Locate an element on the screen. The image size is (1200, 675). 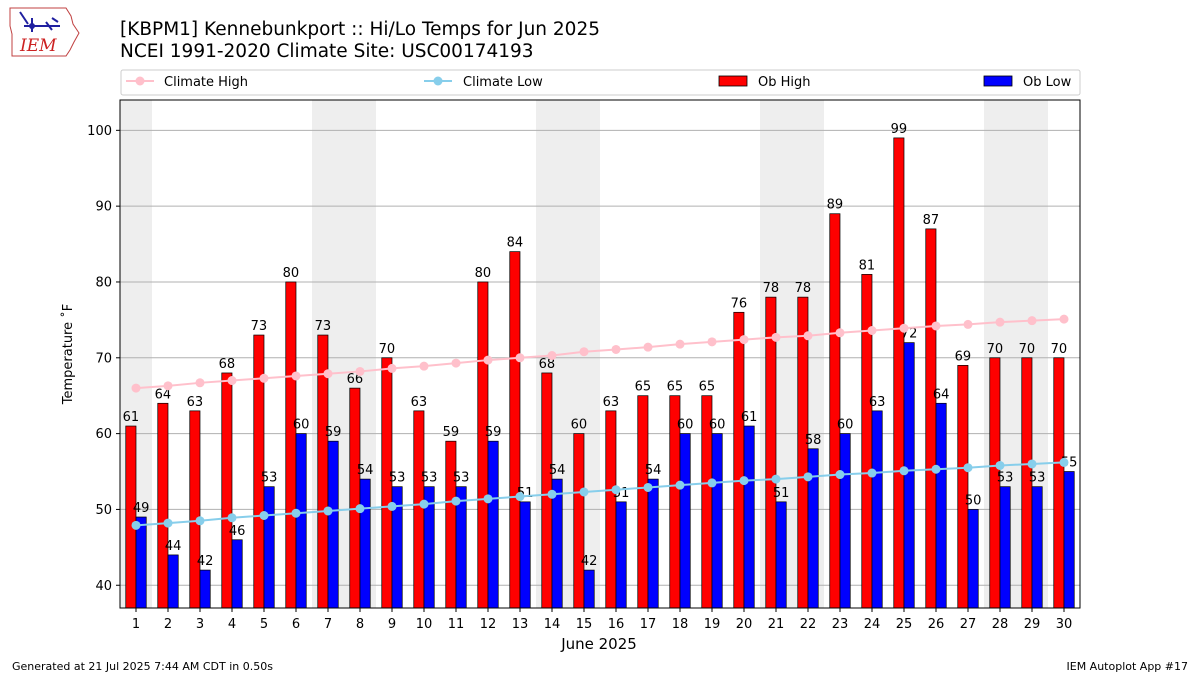
x-tick-label: 24 is located at coordinates (872, 624).